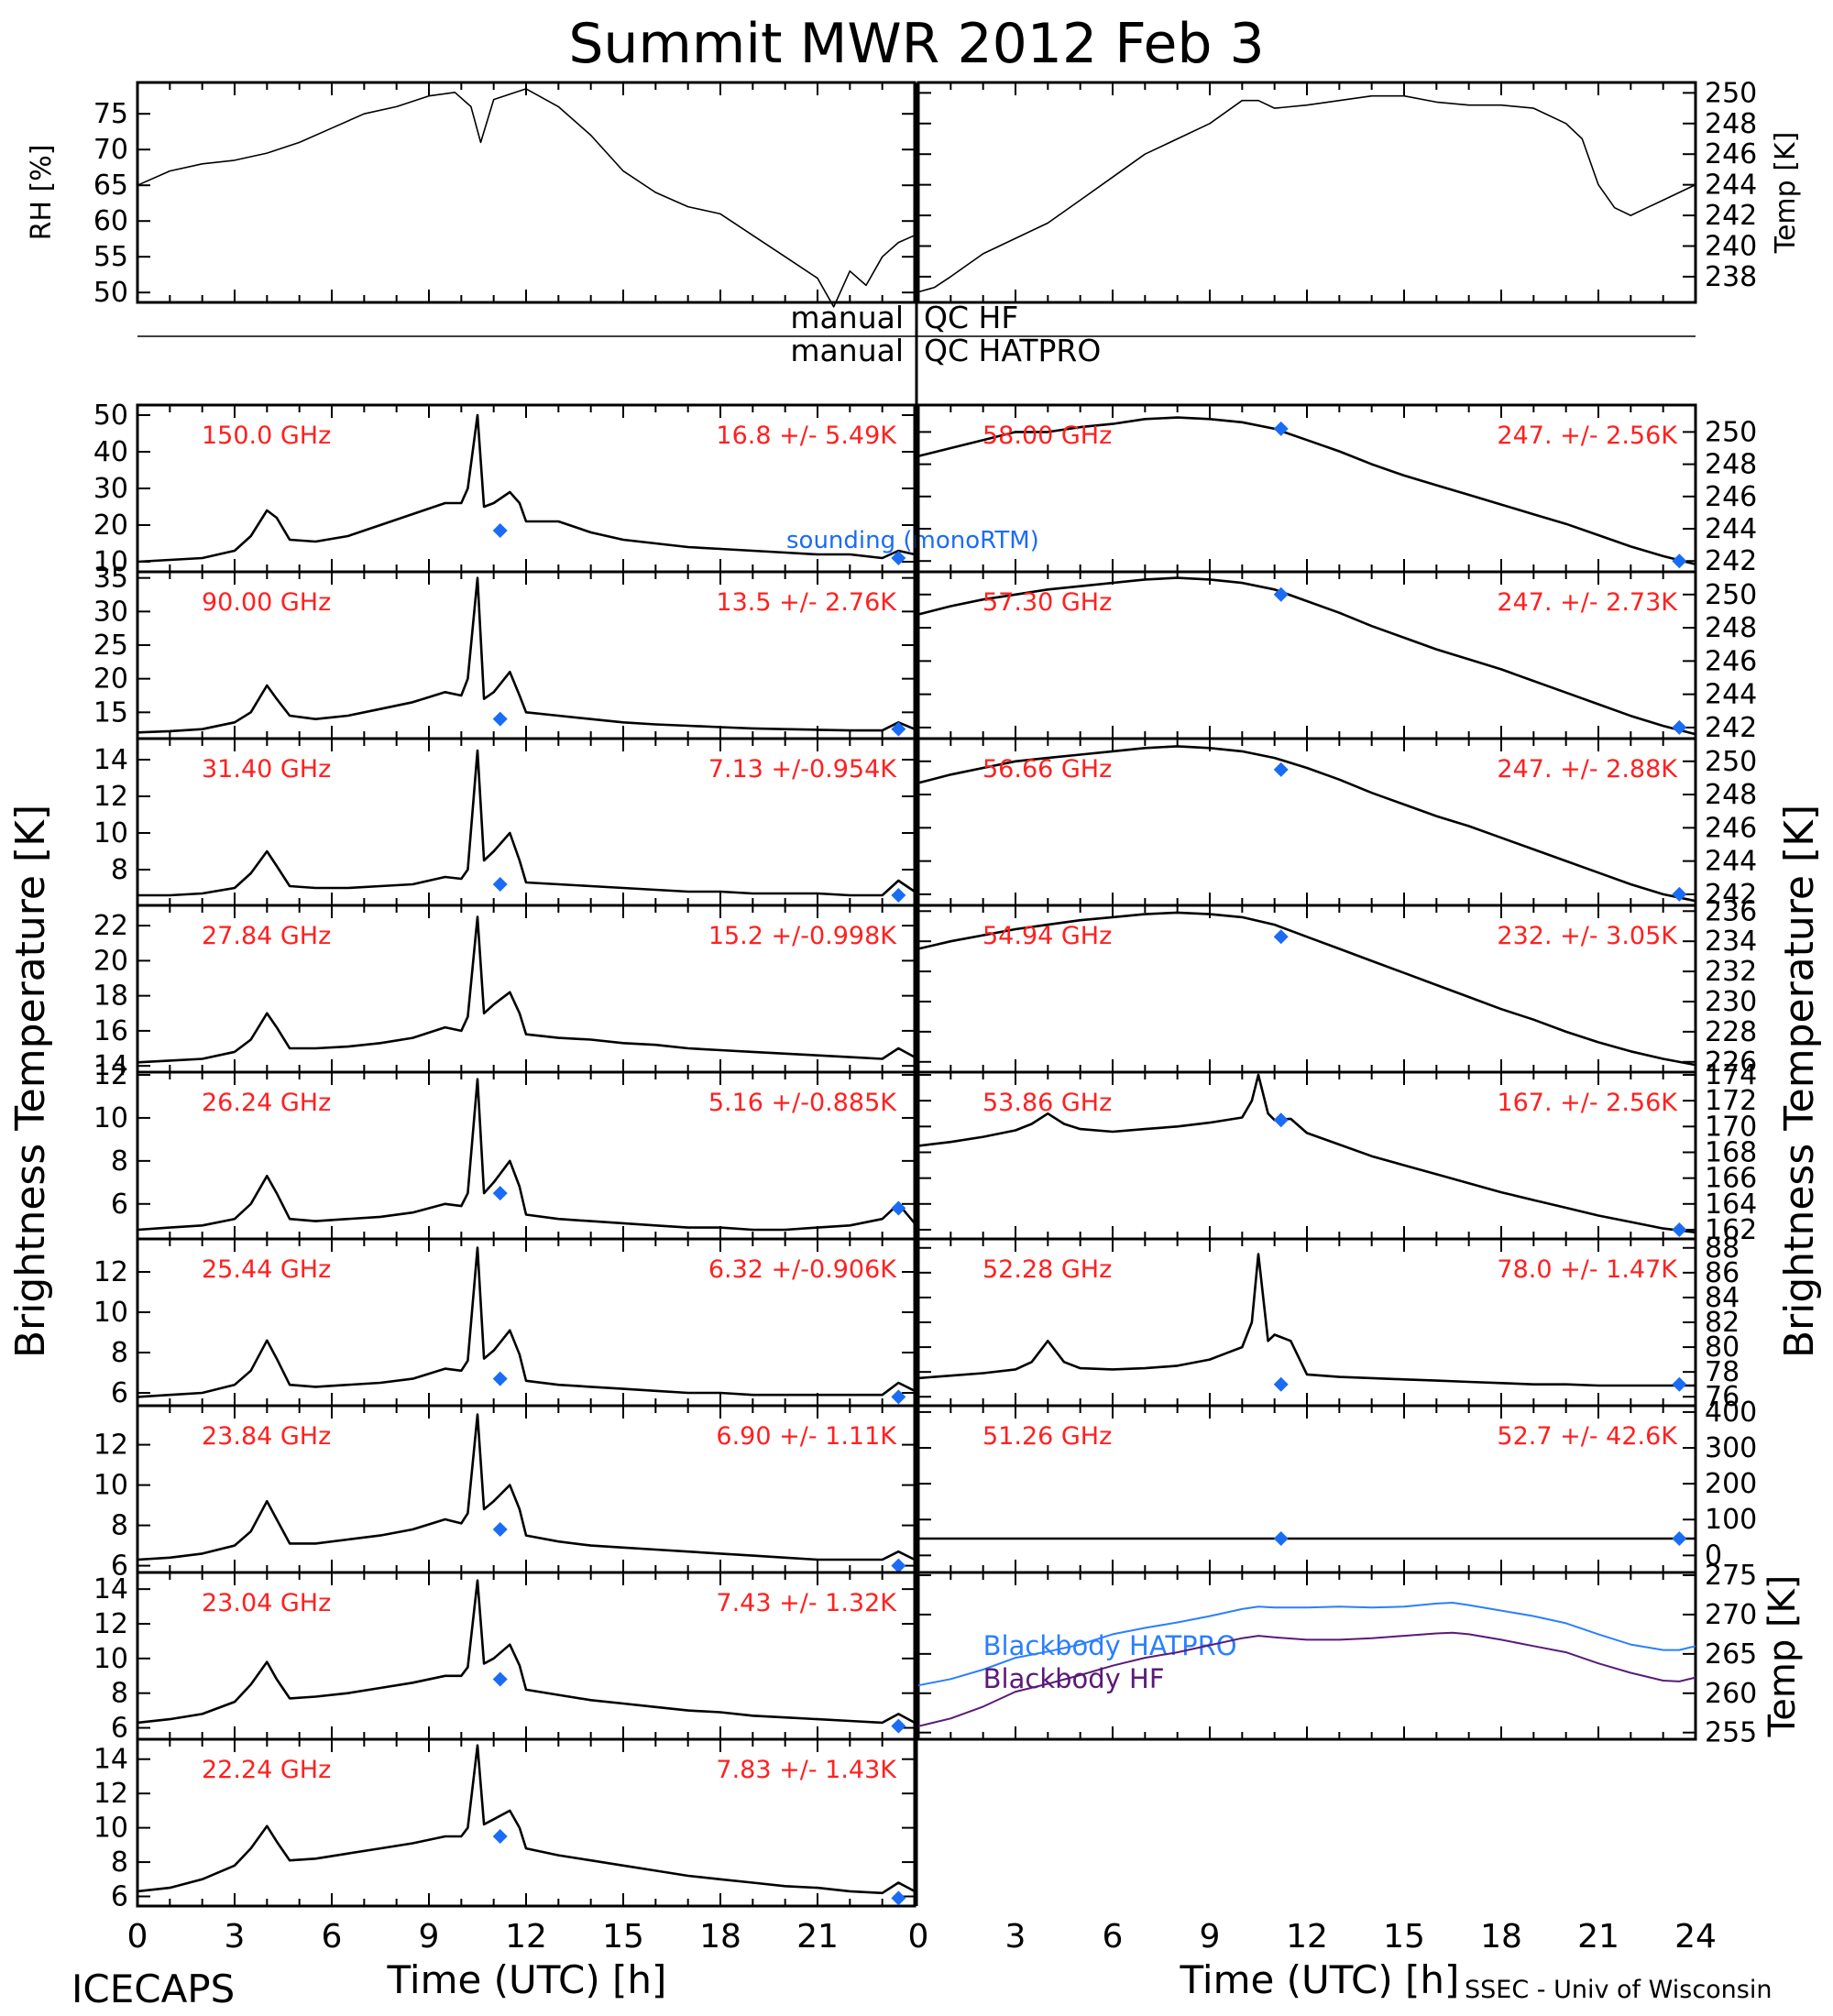 The width and height of the screenshot is (1833, 2016). What do you see at coordinates (110, 579) in the screenshot?
I see `y-tick-label: 35` at bounding box center [110, 579].